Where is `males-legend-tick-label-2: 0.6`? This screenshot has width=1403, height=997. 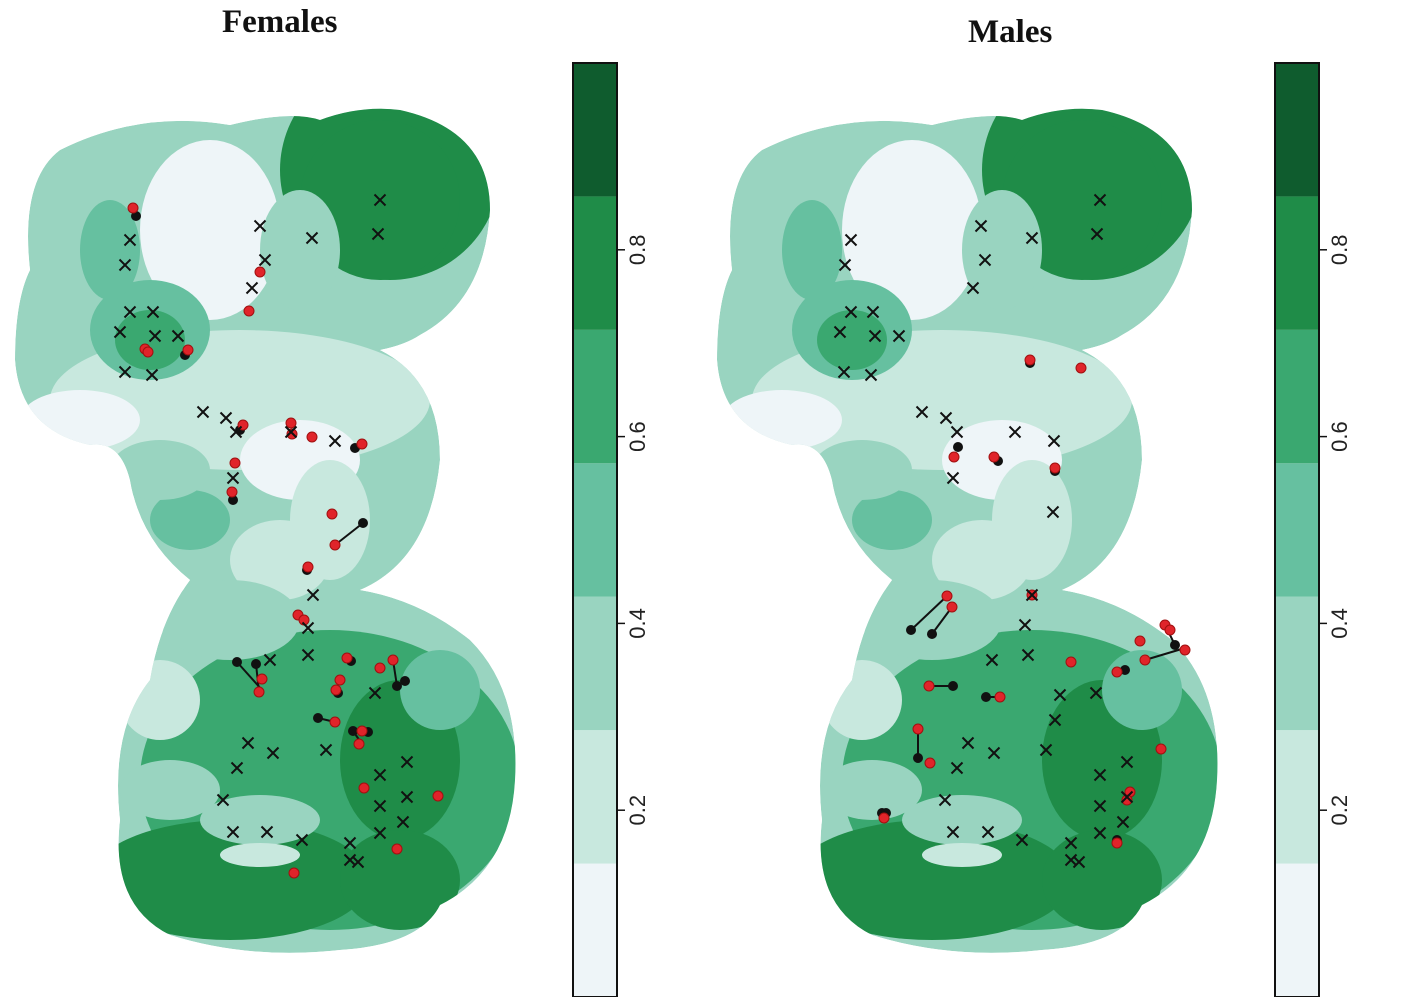
males-legend-tick-label-2: 0.6 is located at coordinates (1339, 436).